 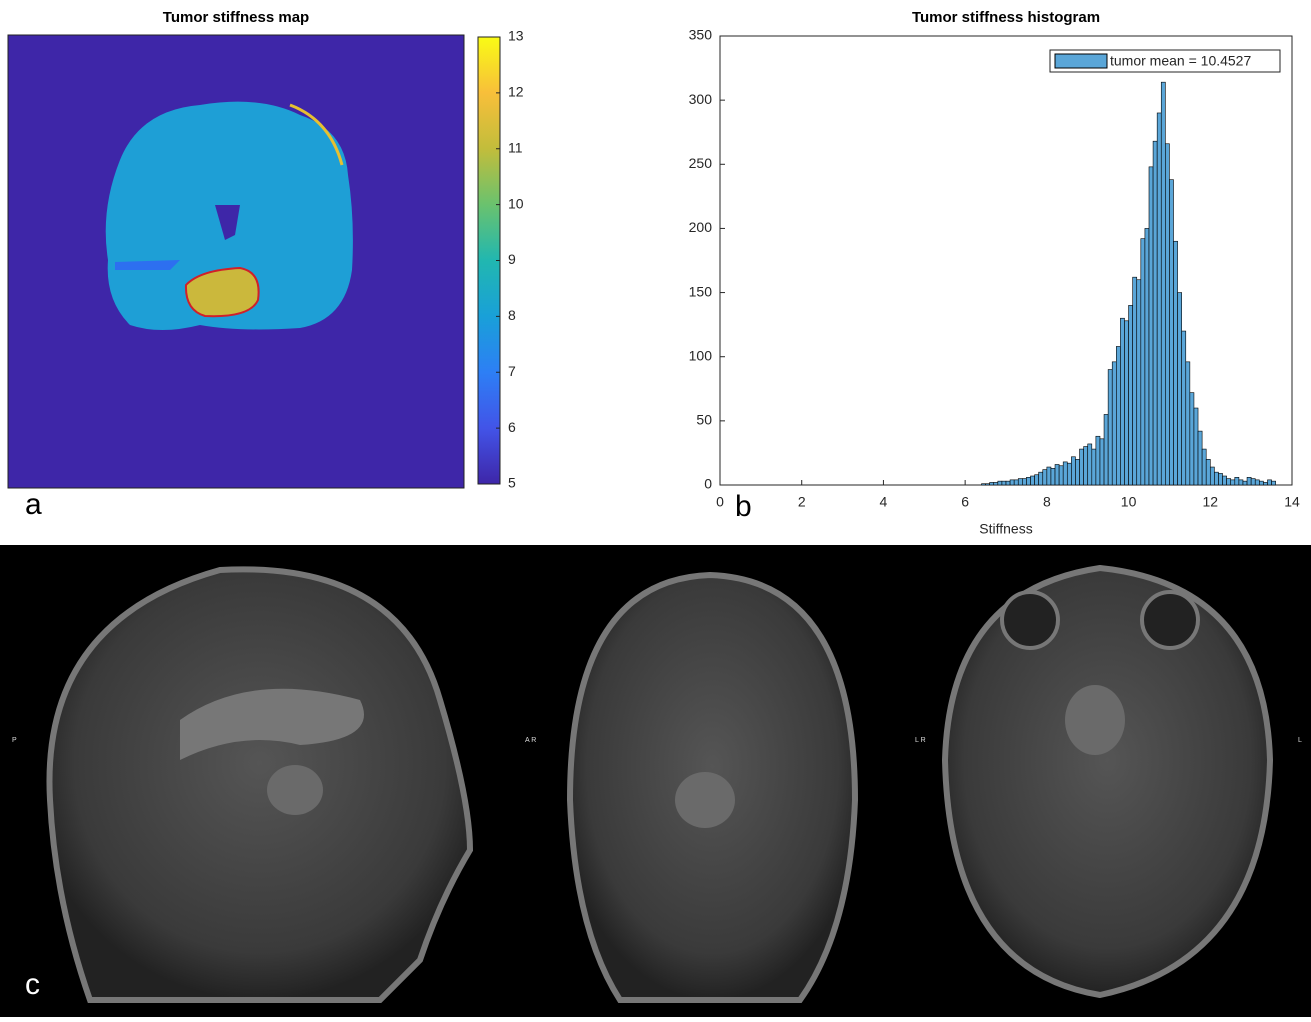 I want to click on x-tick-label: 8, so click(x=1047, y=502).